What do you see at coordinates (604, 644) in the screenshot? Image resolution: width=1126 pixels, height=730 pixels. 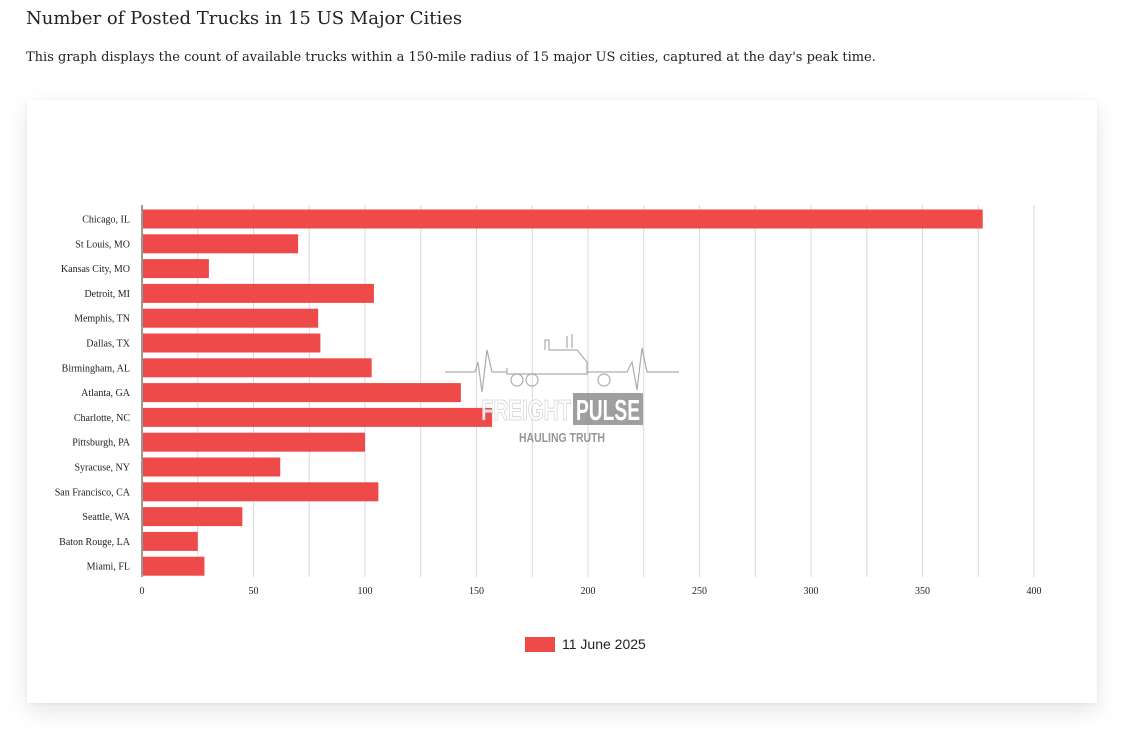 I see `legend-label: 11 June 2025` at bounding box center [604, 644].